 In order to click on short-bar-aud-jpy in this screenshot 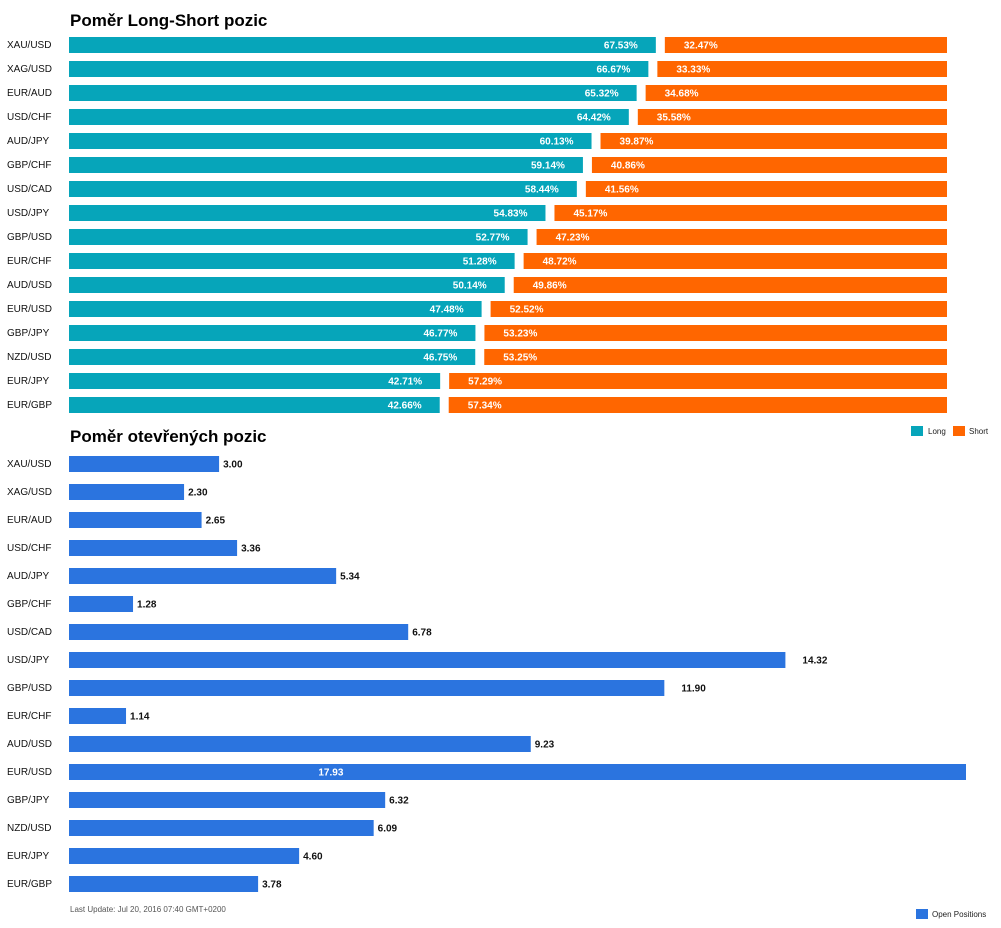, I will do `click(773, 141)`.